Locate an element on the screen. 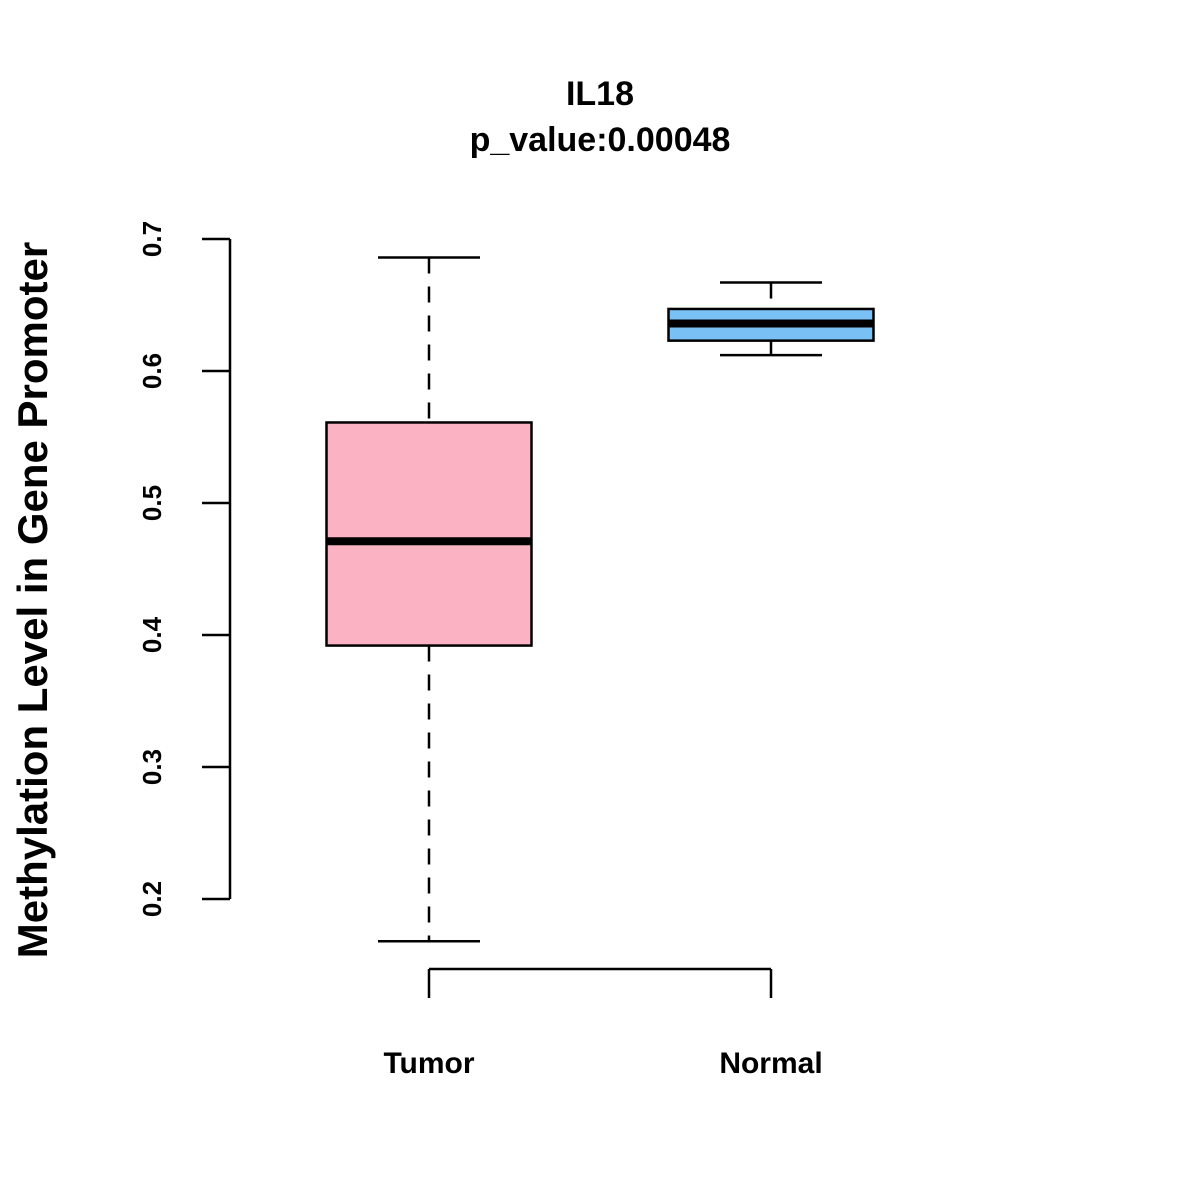  y-axis-label: Methylation Level in Gene Promoter is located at coordinates (32, 600).